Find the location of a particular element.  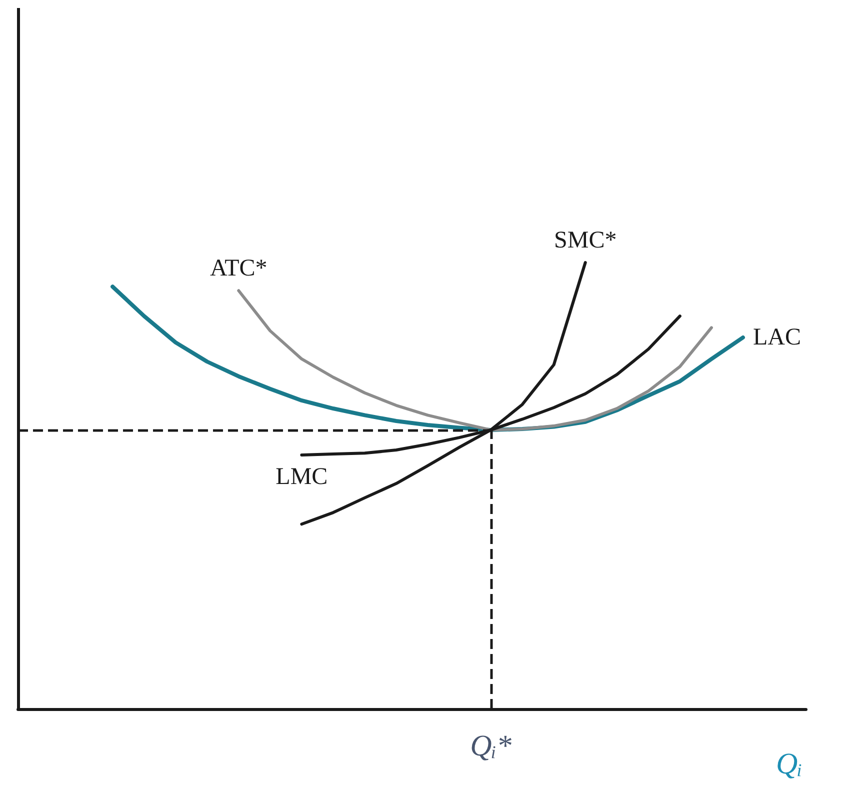

text: Qᵢ* is located at coordinates (491, 746).